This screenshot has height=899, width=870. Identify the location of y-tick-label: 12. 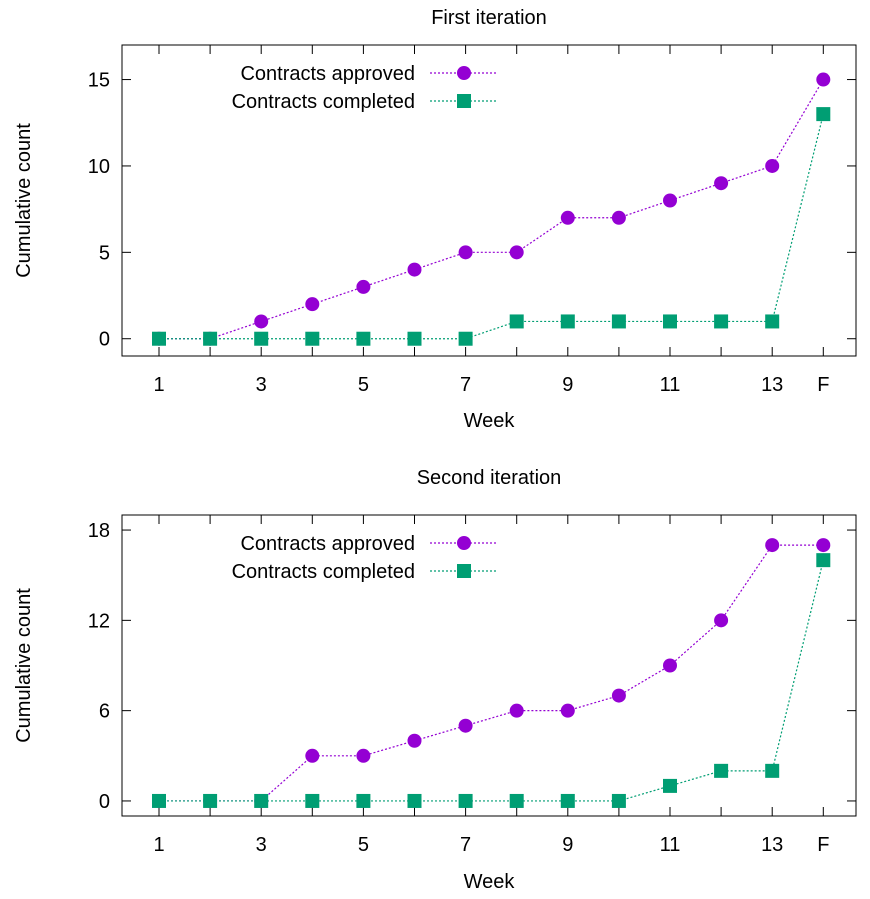
(99, 621).